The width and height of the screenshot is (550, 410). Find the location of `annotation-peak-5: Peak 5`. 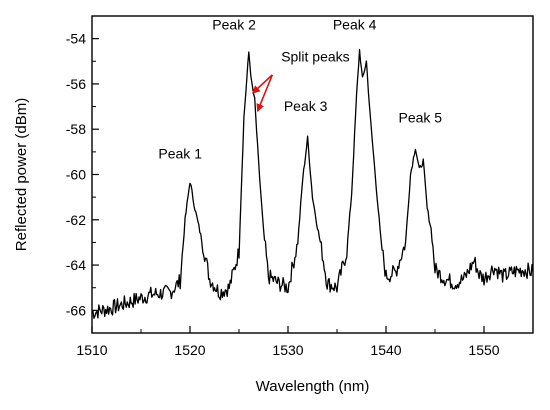

annotation-peak-5: Peak 5 is located at coordinates (421, 117).